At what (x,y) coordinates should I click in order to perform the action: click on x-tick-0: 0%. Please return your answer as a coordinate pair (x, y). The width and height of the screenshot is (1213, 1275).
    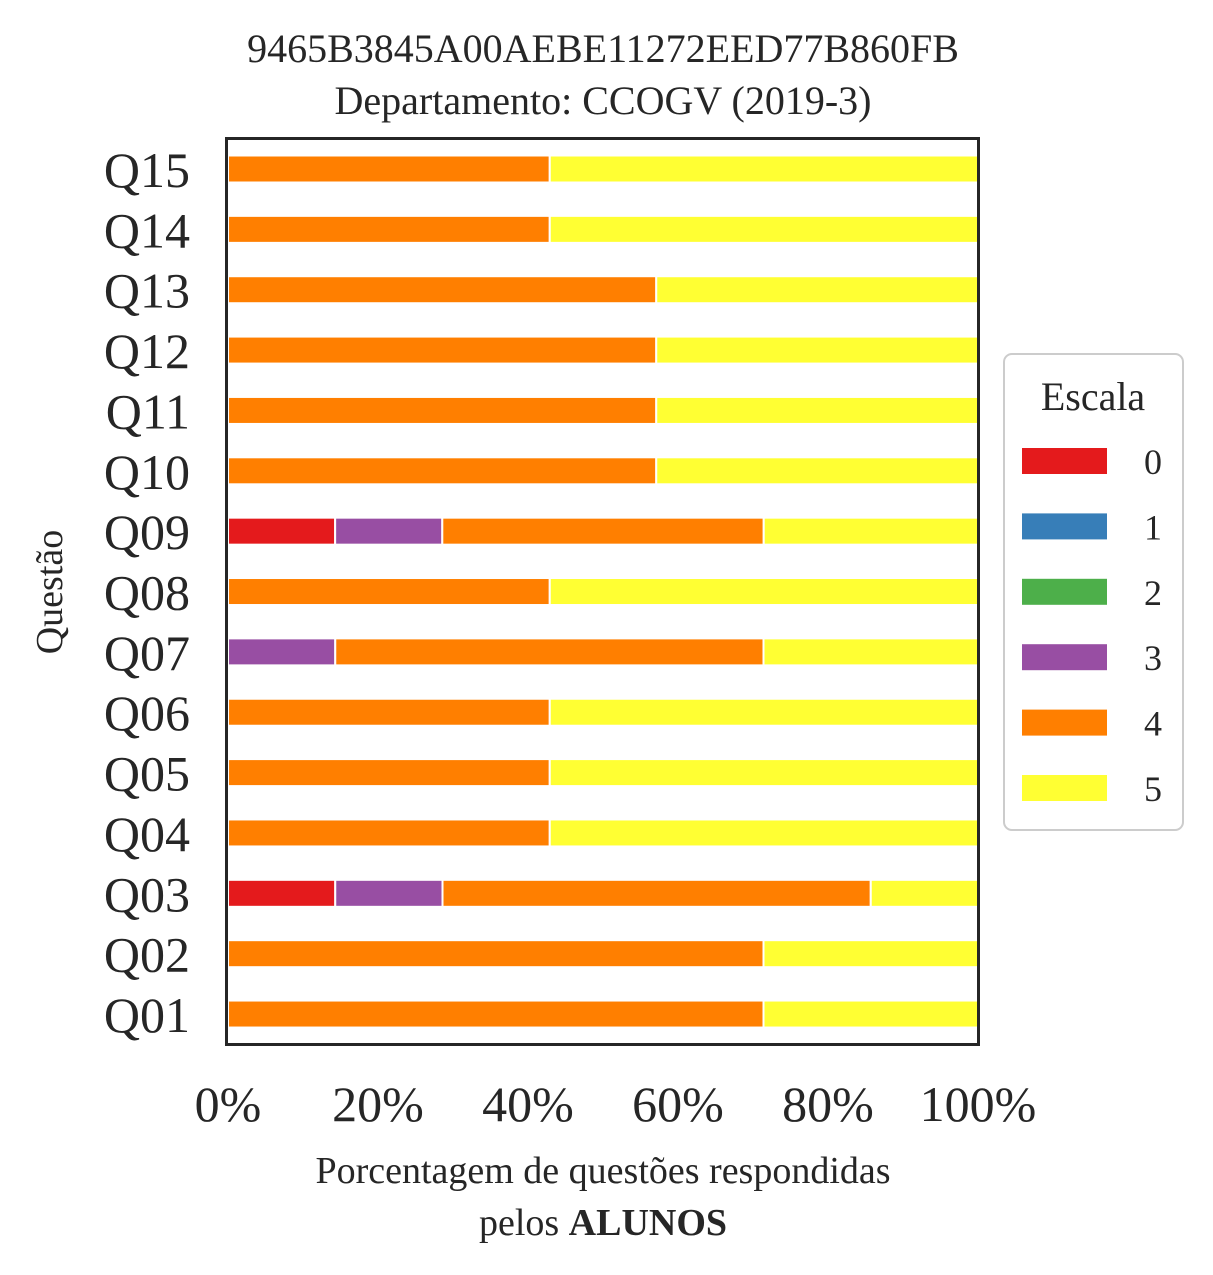
    Looking at the image, I should click on (228, 1104).